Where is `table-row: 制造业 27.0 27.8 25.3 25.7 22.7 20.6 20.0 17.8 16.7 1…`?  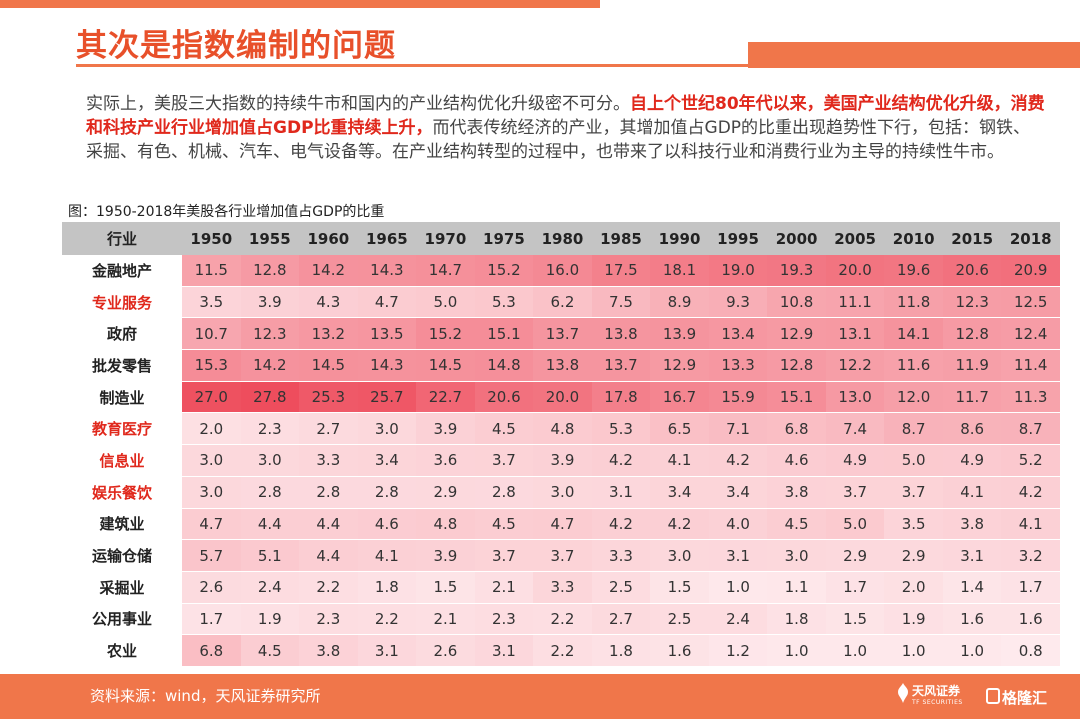
table-row: 制造业 27.0 27.8 25.3 25.7 22.7 20.6 20.0 17.8 16.7 1… is located at coordinates (561, 397).